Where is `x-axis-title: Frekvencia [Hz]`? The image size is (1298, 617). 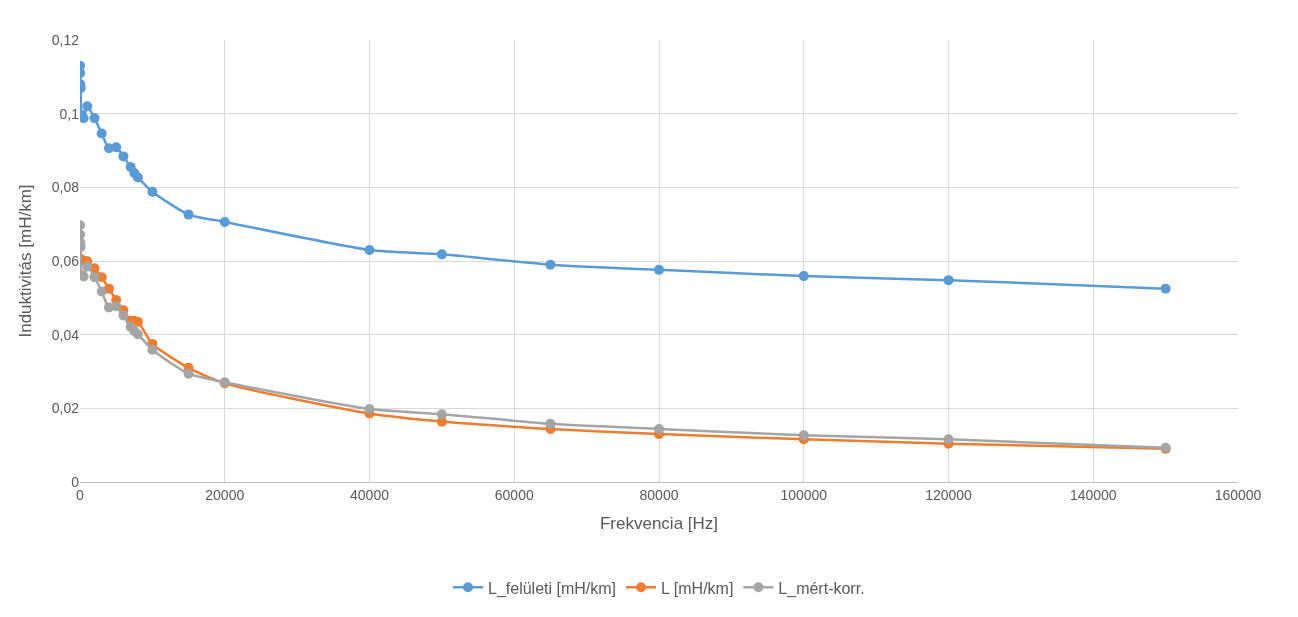
x-axis-title: Frekvencia [Hz] is located at coordinates (659, 524).